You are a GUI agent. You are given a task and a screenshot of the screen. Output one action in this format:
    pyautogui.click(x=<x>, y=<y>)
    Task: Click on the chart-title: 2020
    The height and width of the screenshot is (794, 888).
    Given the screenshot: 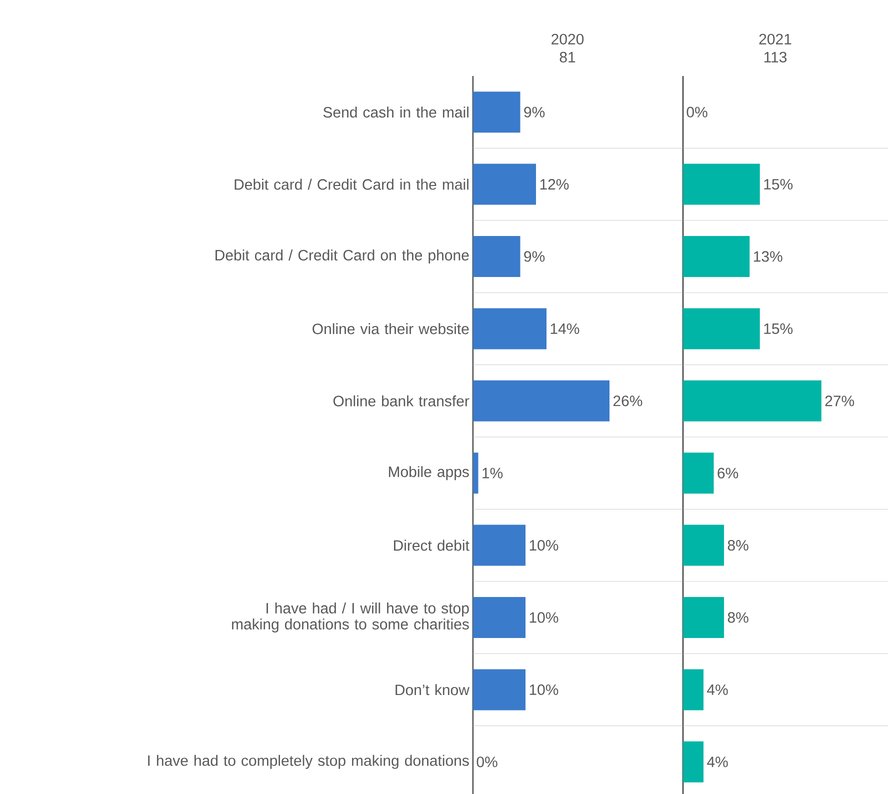 What is the action you would take?
    pyautogui.click(x=568, y=39)
    